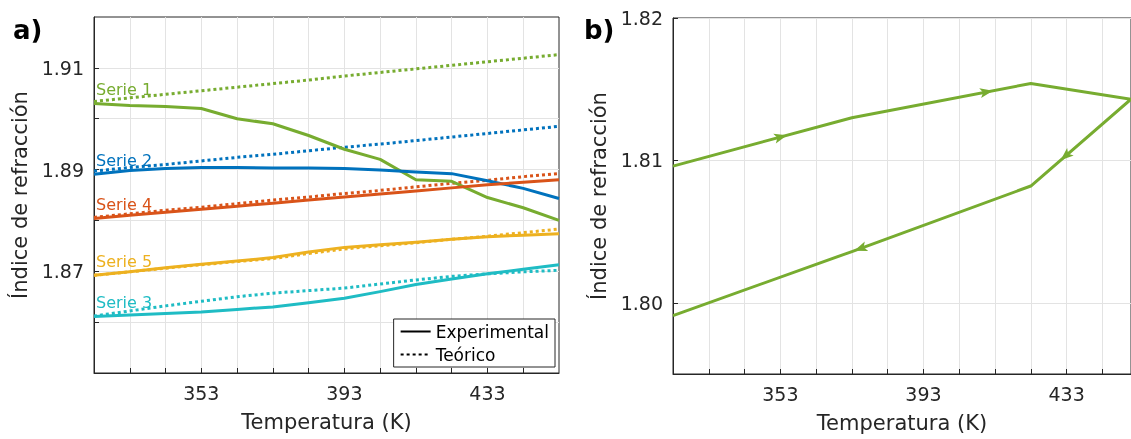 The image size is (1131, 439). I want to click on legend-label: Experimental, so click(492, 331).